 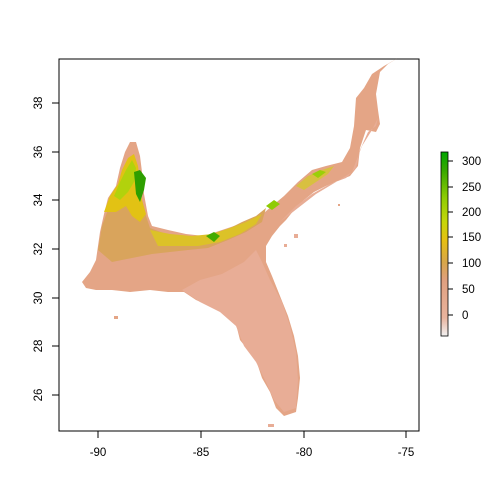 What do you see at coordinates (39, 249) in the screenshot?
I see `y-tick-label: 32` at bounding box center [39, 249].